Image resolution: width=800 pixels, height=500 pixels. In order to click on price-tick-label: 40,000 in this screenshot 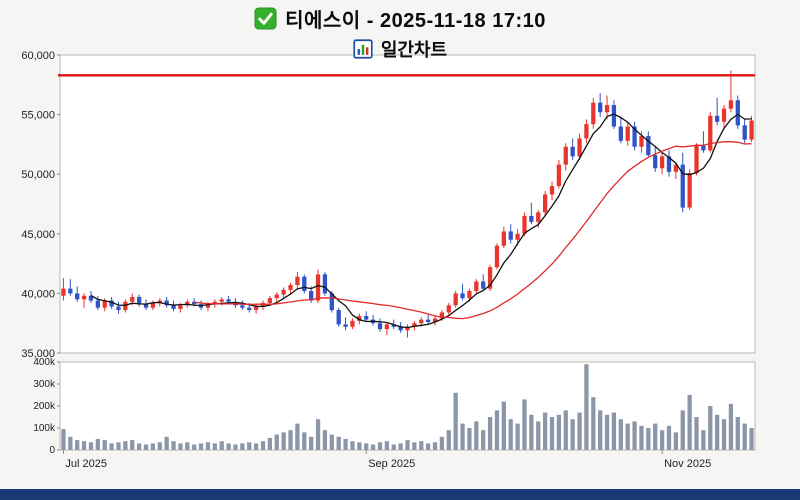, I will do `click(38, 294)`.